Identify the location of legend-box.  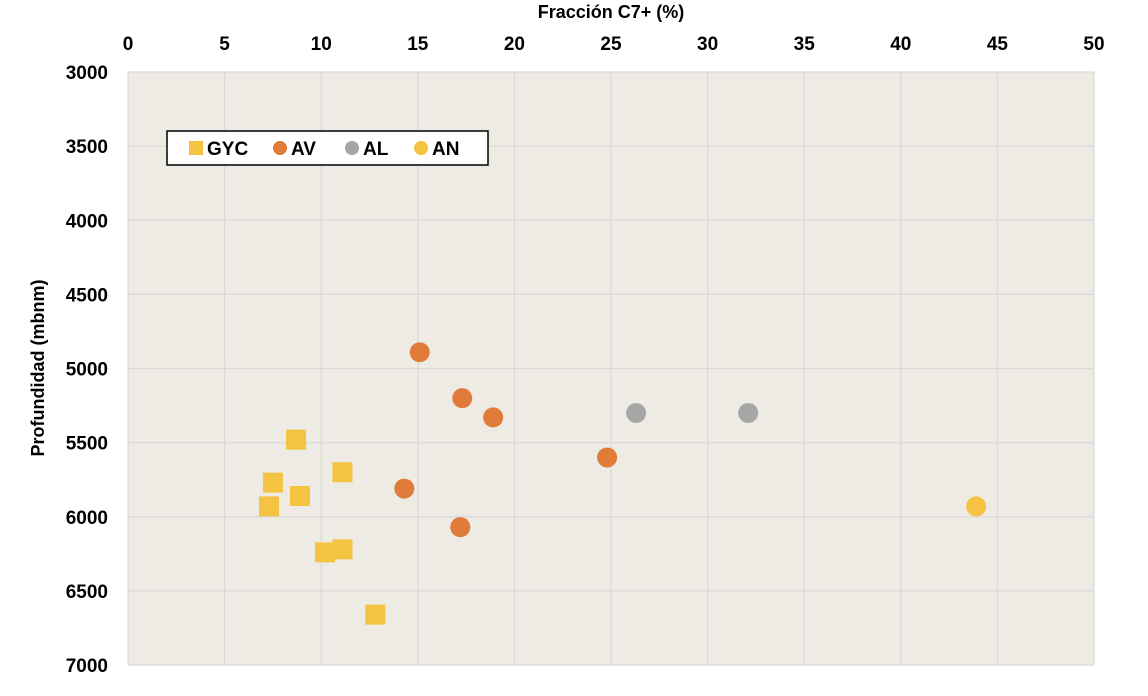
(327, 148).